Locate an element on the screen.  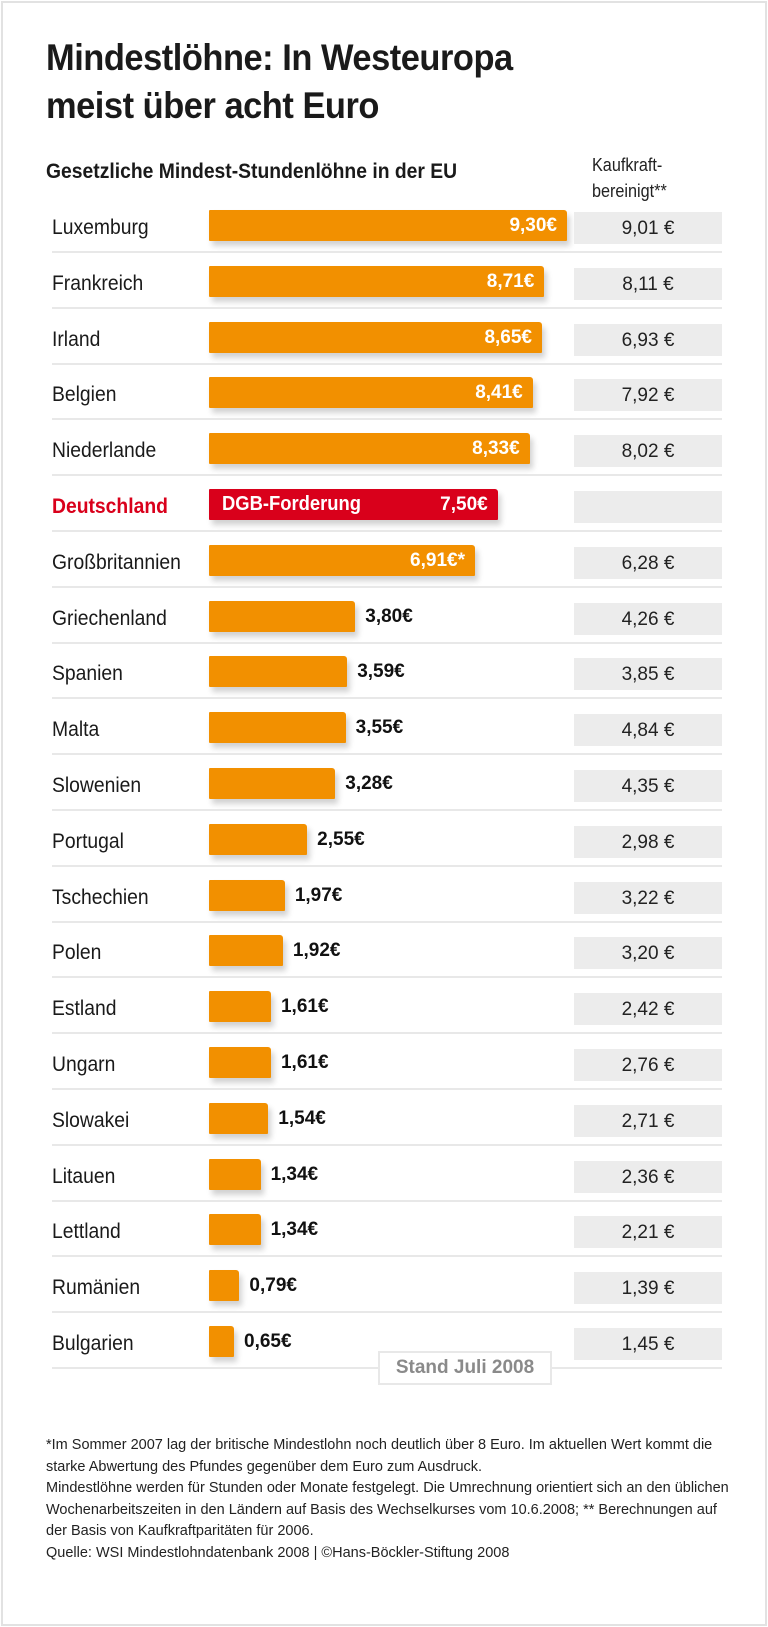
country-label: Ungarn is located at coordinates (84, 1064).